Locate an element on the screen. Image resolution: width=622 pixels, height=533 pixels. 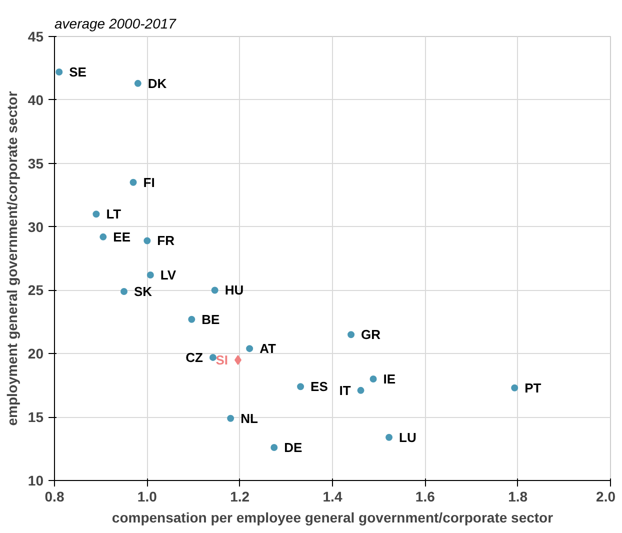
y-tick-label: 40 is located at coordinates (36, 100).